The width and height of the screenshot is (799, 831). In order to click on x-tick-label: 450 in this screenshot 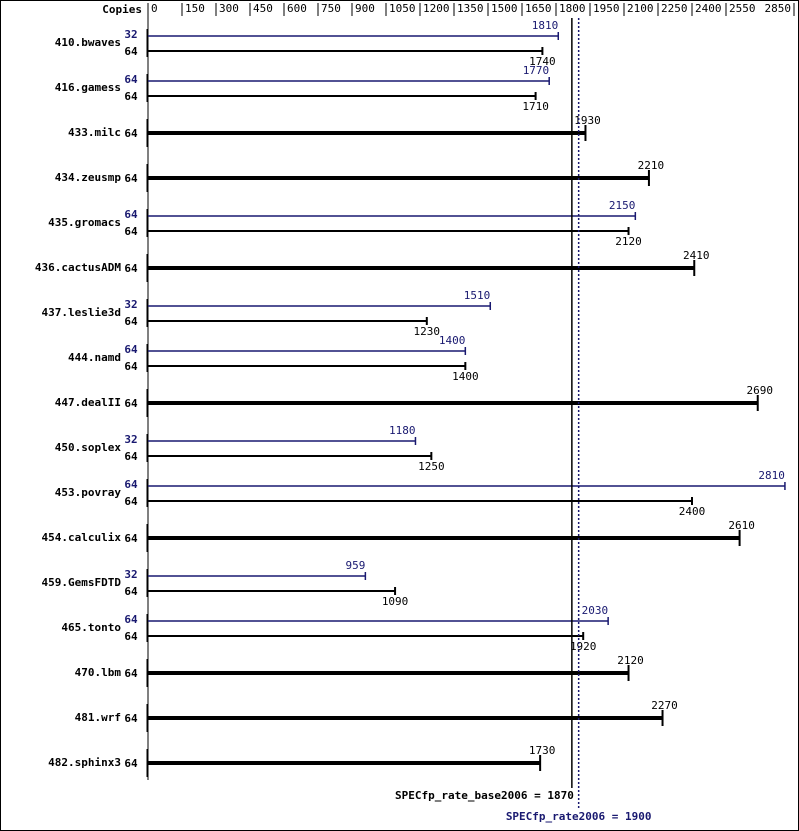, I will do `click(263, 8)`.